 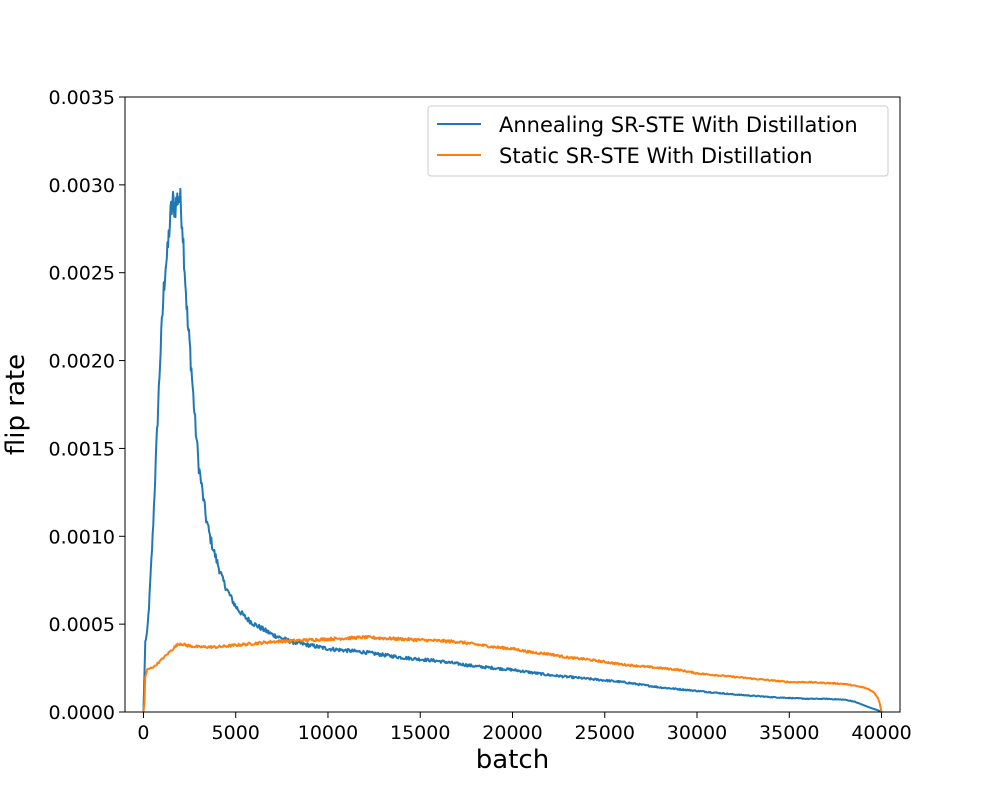 What do you see at coordinates (82, 713) in the screenshot?
I see `y-tick-label: 0.0000` at bounding box center [82, 713].